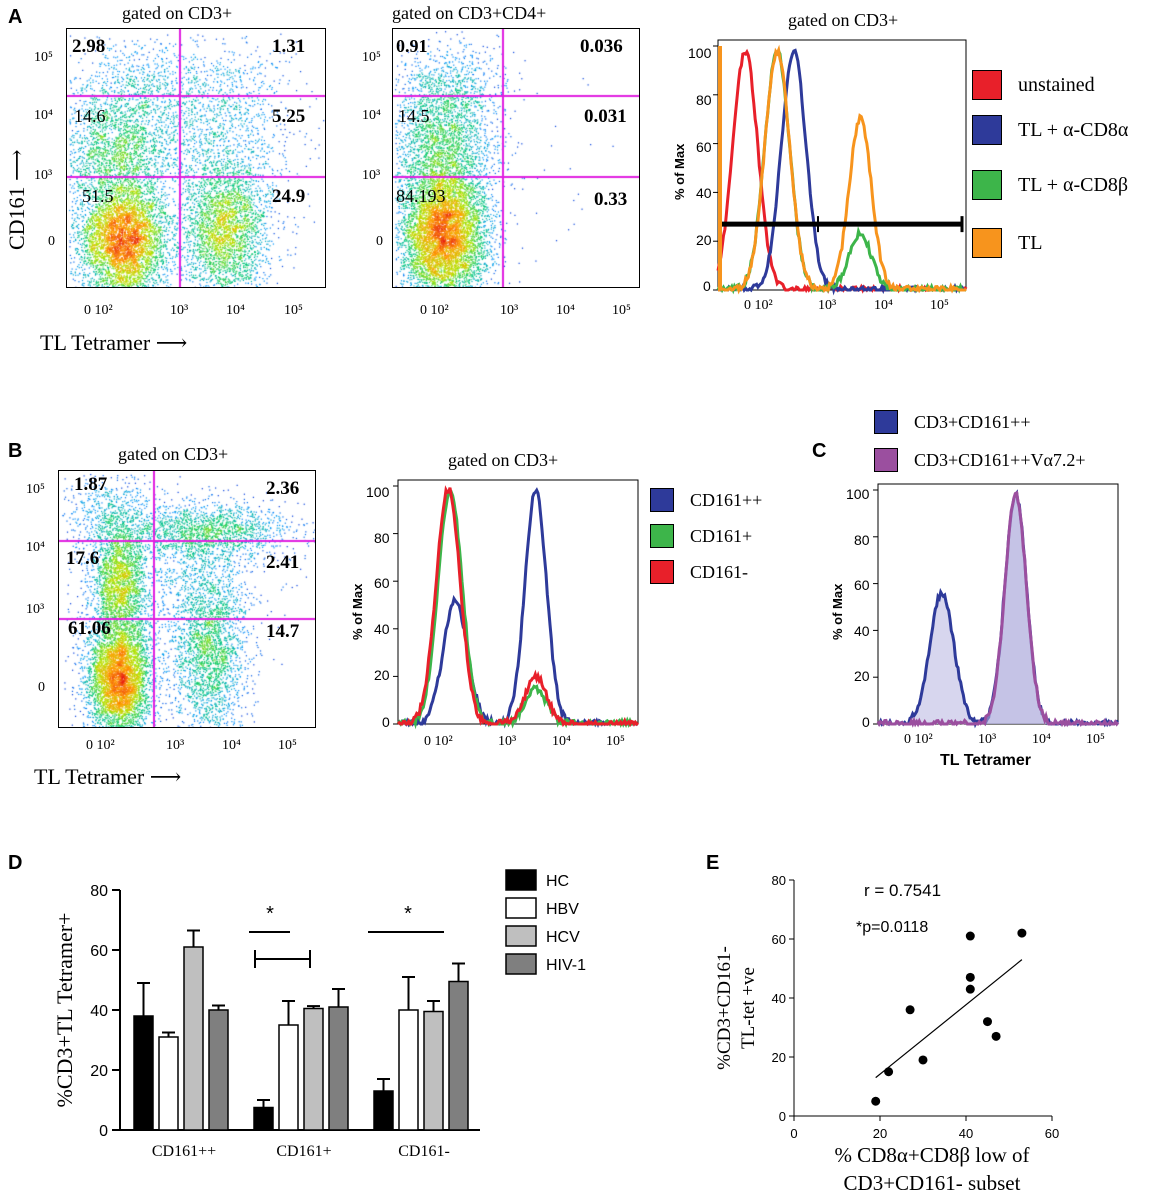  Describe the element at coordinates (95, 342) in the screenshot. I see `panel-a-xlabel-text: TL Tetramer` at that location.